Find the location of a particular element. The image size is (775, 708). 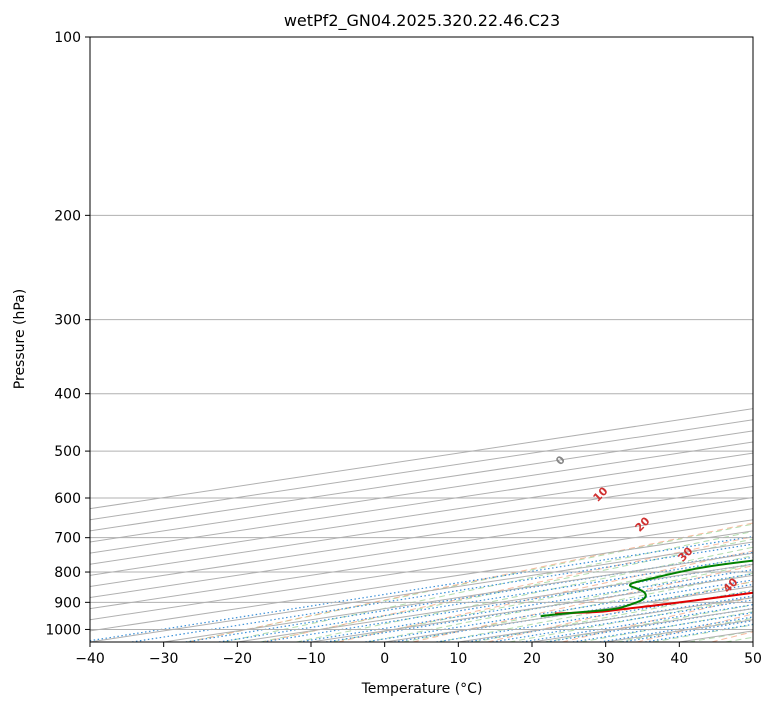

y-tick-label: 600 is located at coordinates (67, 499).